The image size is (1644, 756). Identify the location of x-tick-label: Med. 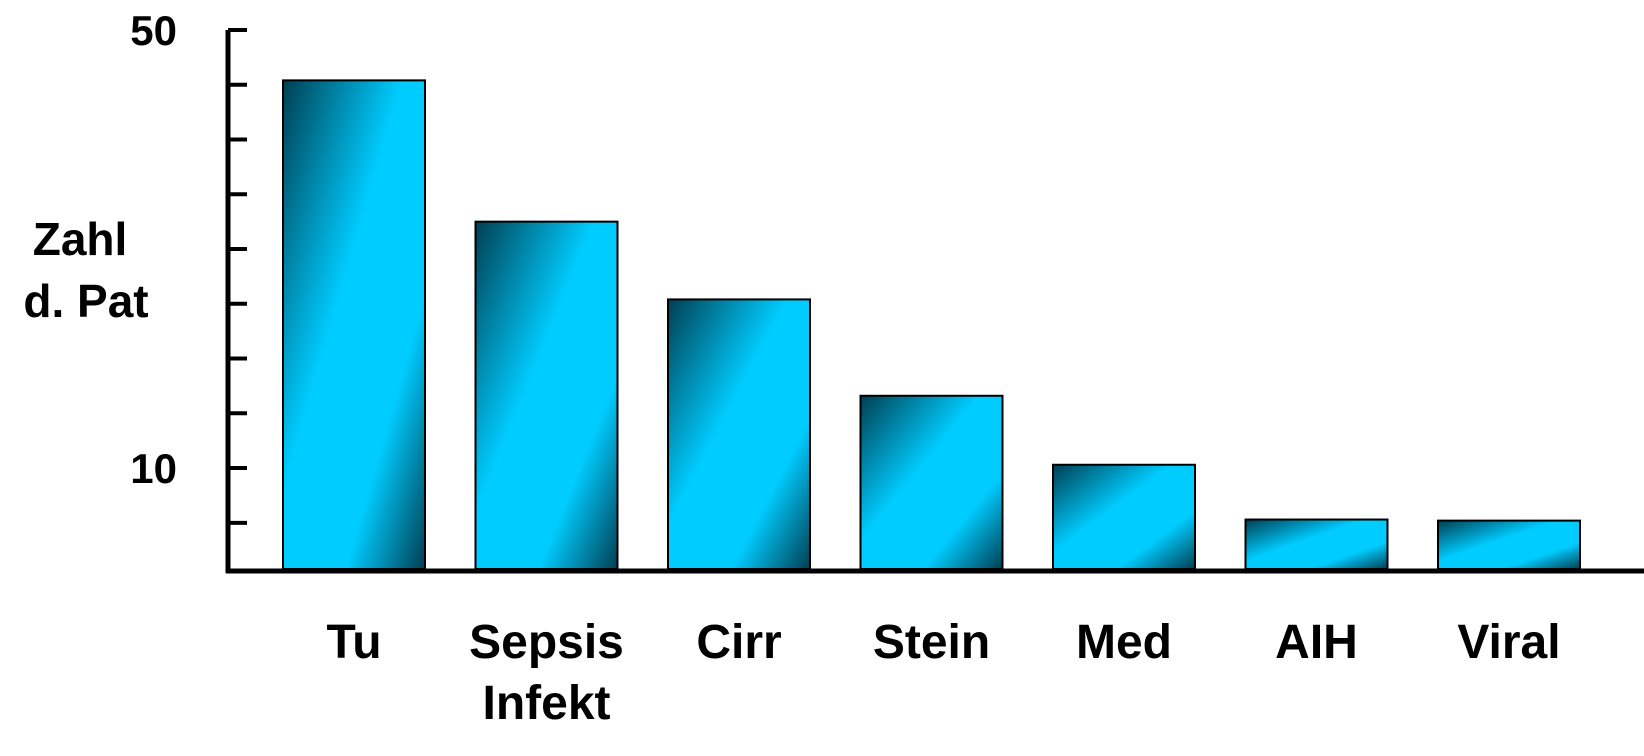
(1124, 642).